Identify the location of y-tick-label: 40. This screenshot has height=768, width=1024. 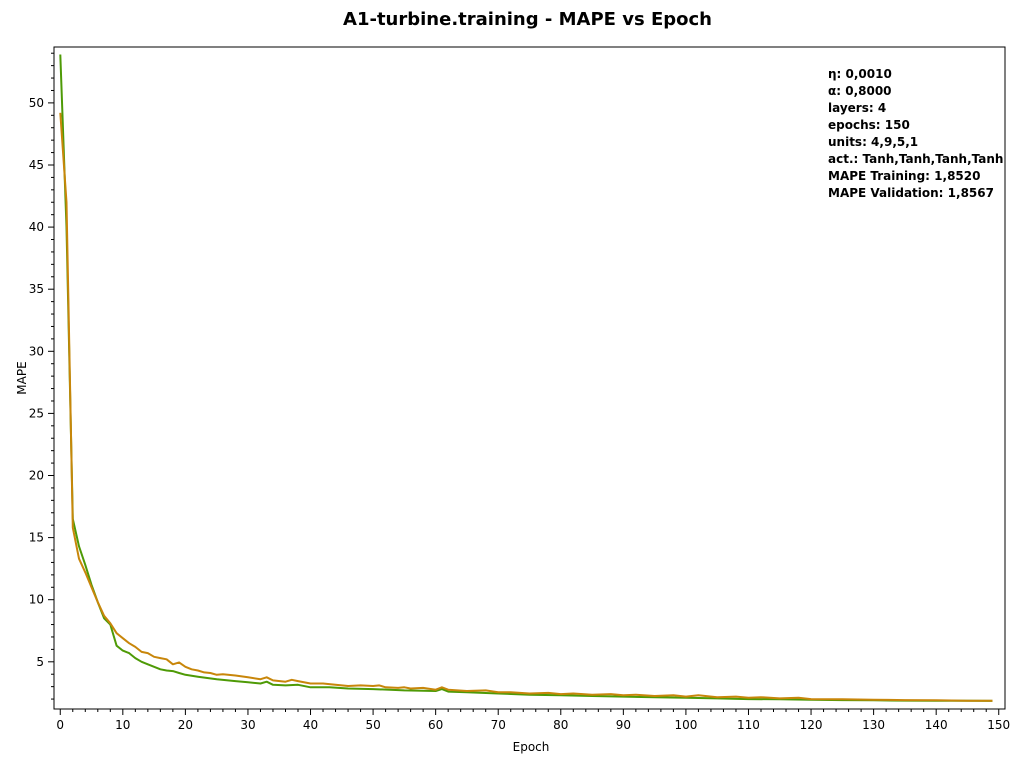
(36, 227).